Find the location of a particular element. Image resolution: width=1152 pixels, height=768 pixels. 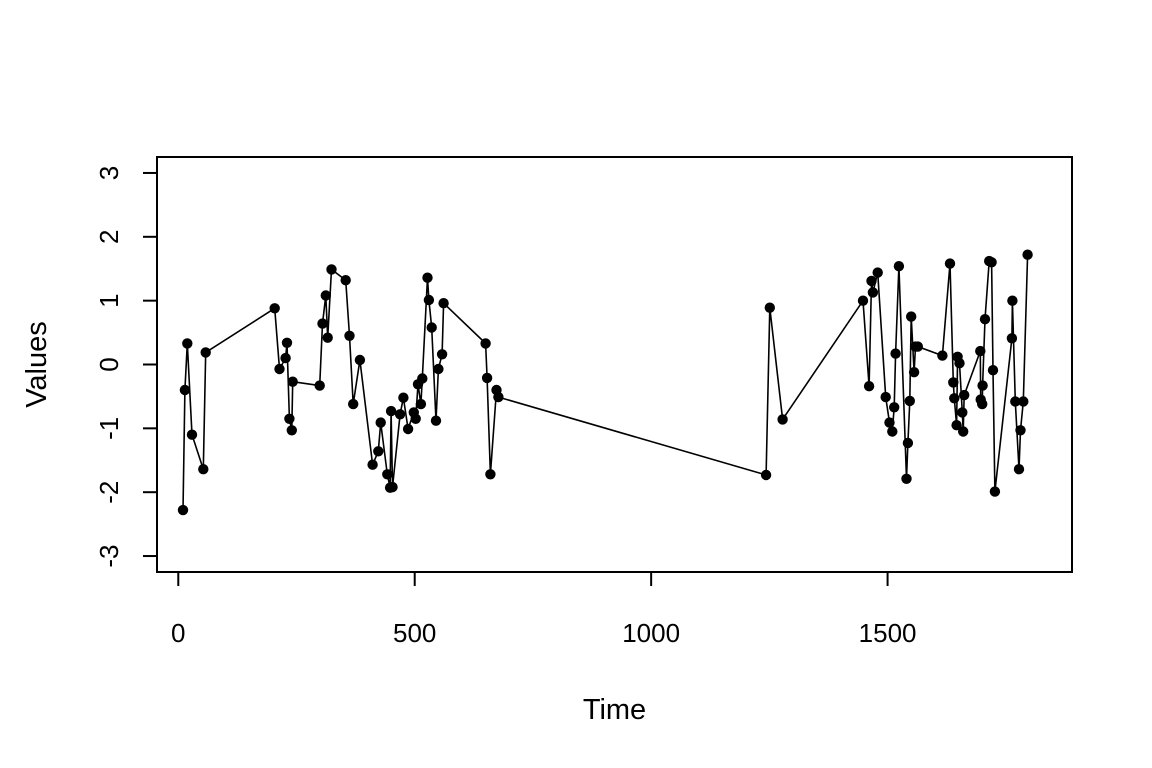

x-tick-label: 500 is located at coordinates (414, 633).